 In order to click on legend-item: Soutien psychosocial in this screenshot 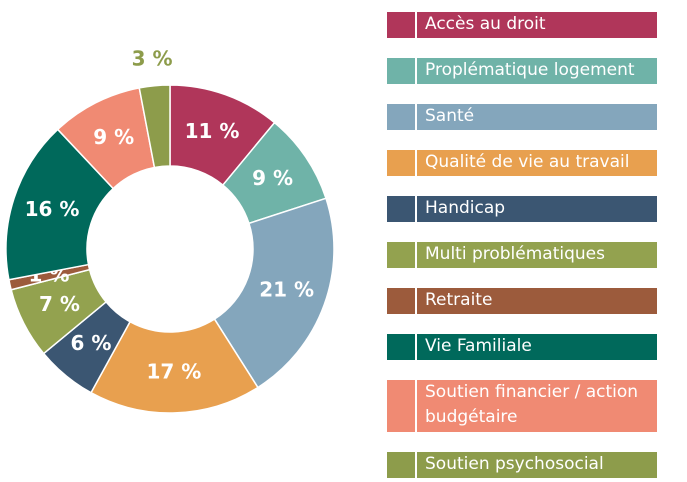, I will do `click(537, 465)`.